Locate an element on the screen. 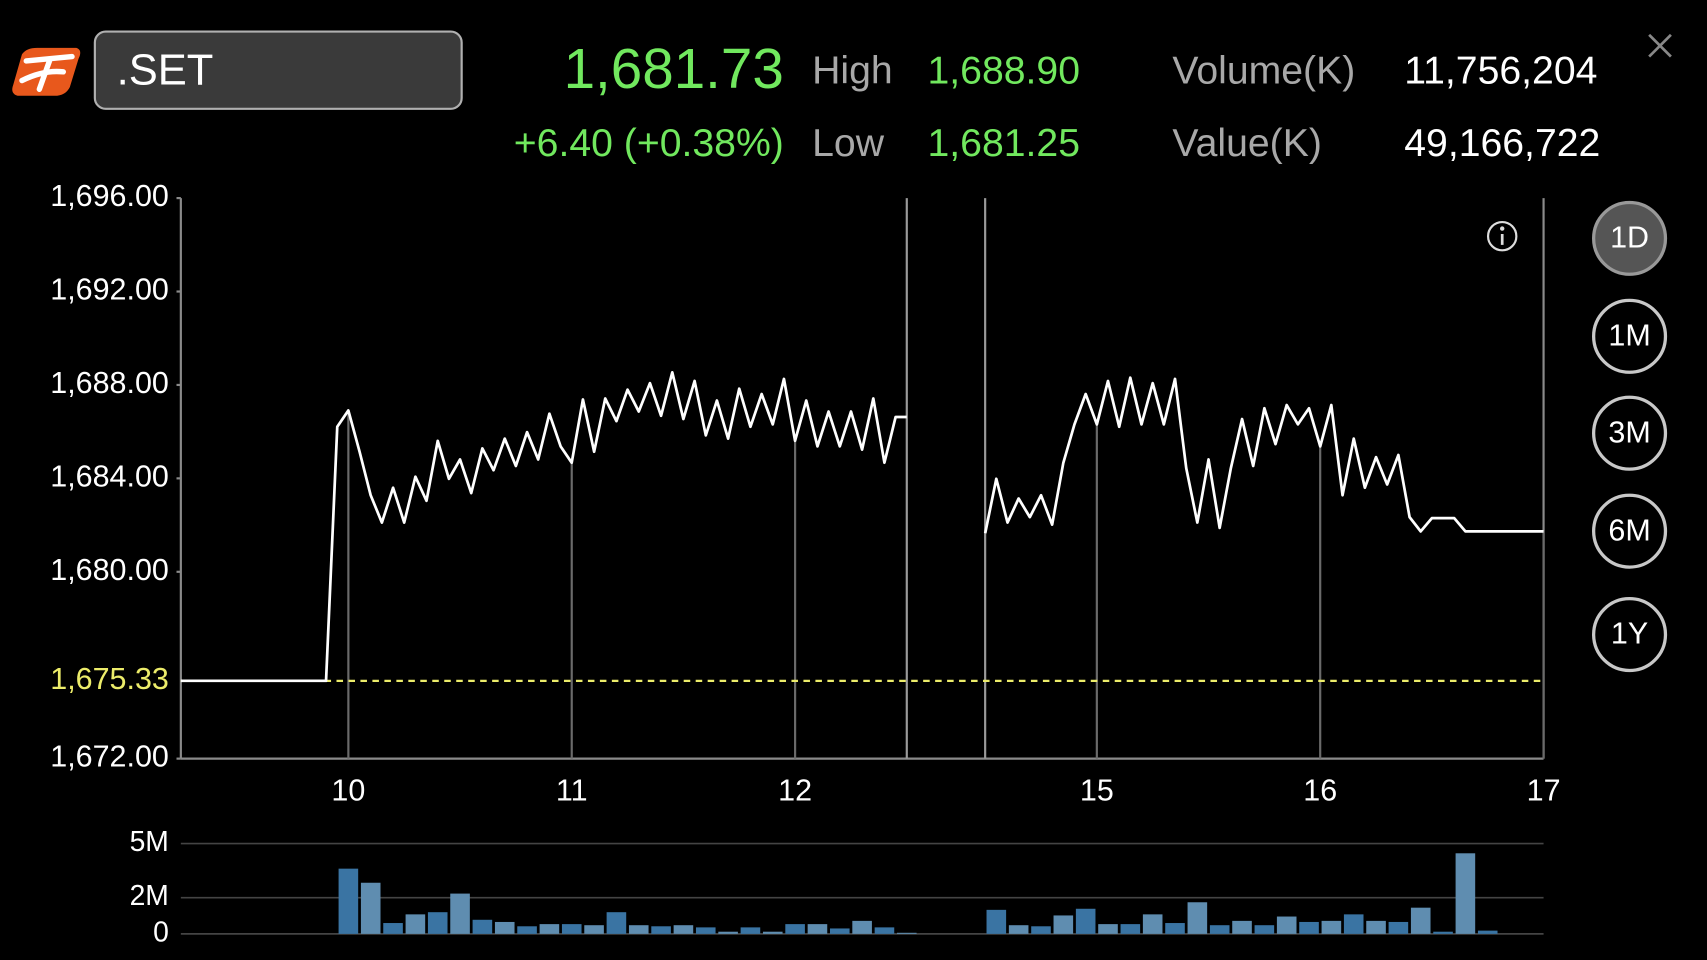  y-tick-label: 1,688.00 is located at coordinates (109, 383).